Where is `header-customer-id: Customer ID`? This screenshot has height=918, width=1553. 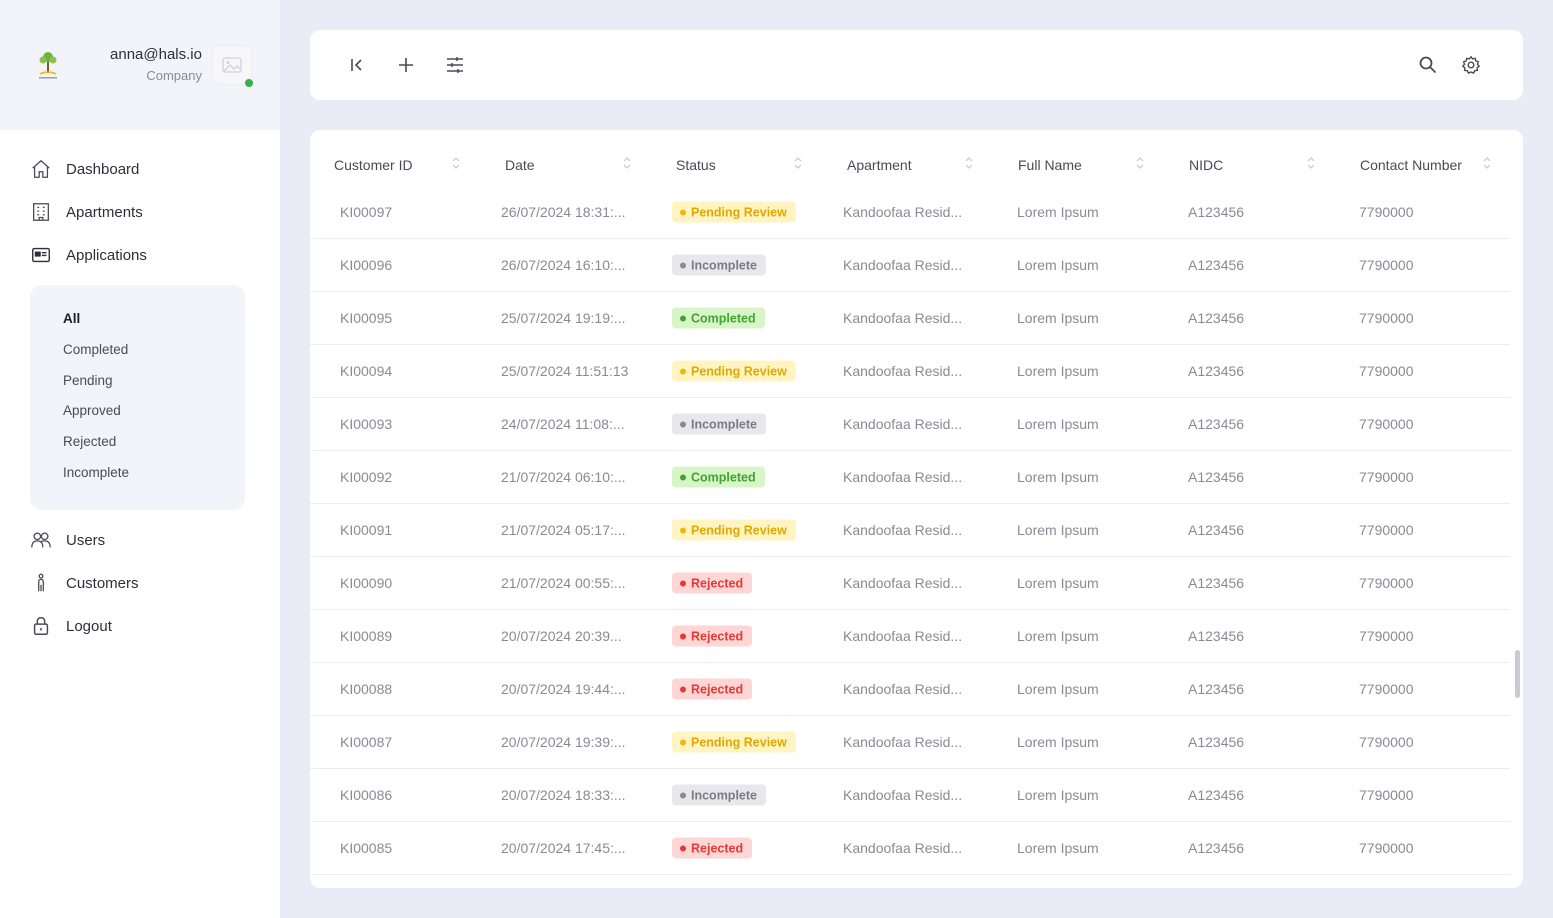 header-customer-id: Customer ID is located at coordinates (373, 165).